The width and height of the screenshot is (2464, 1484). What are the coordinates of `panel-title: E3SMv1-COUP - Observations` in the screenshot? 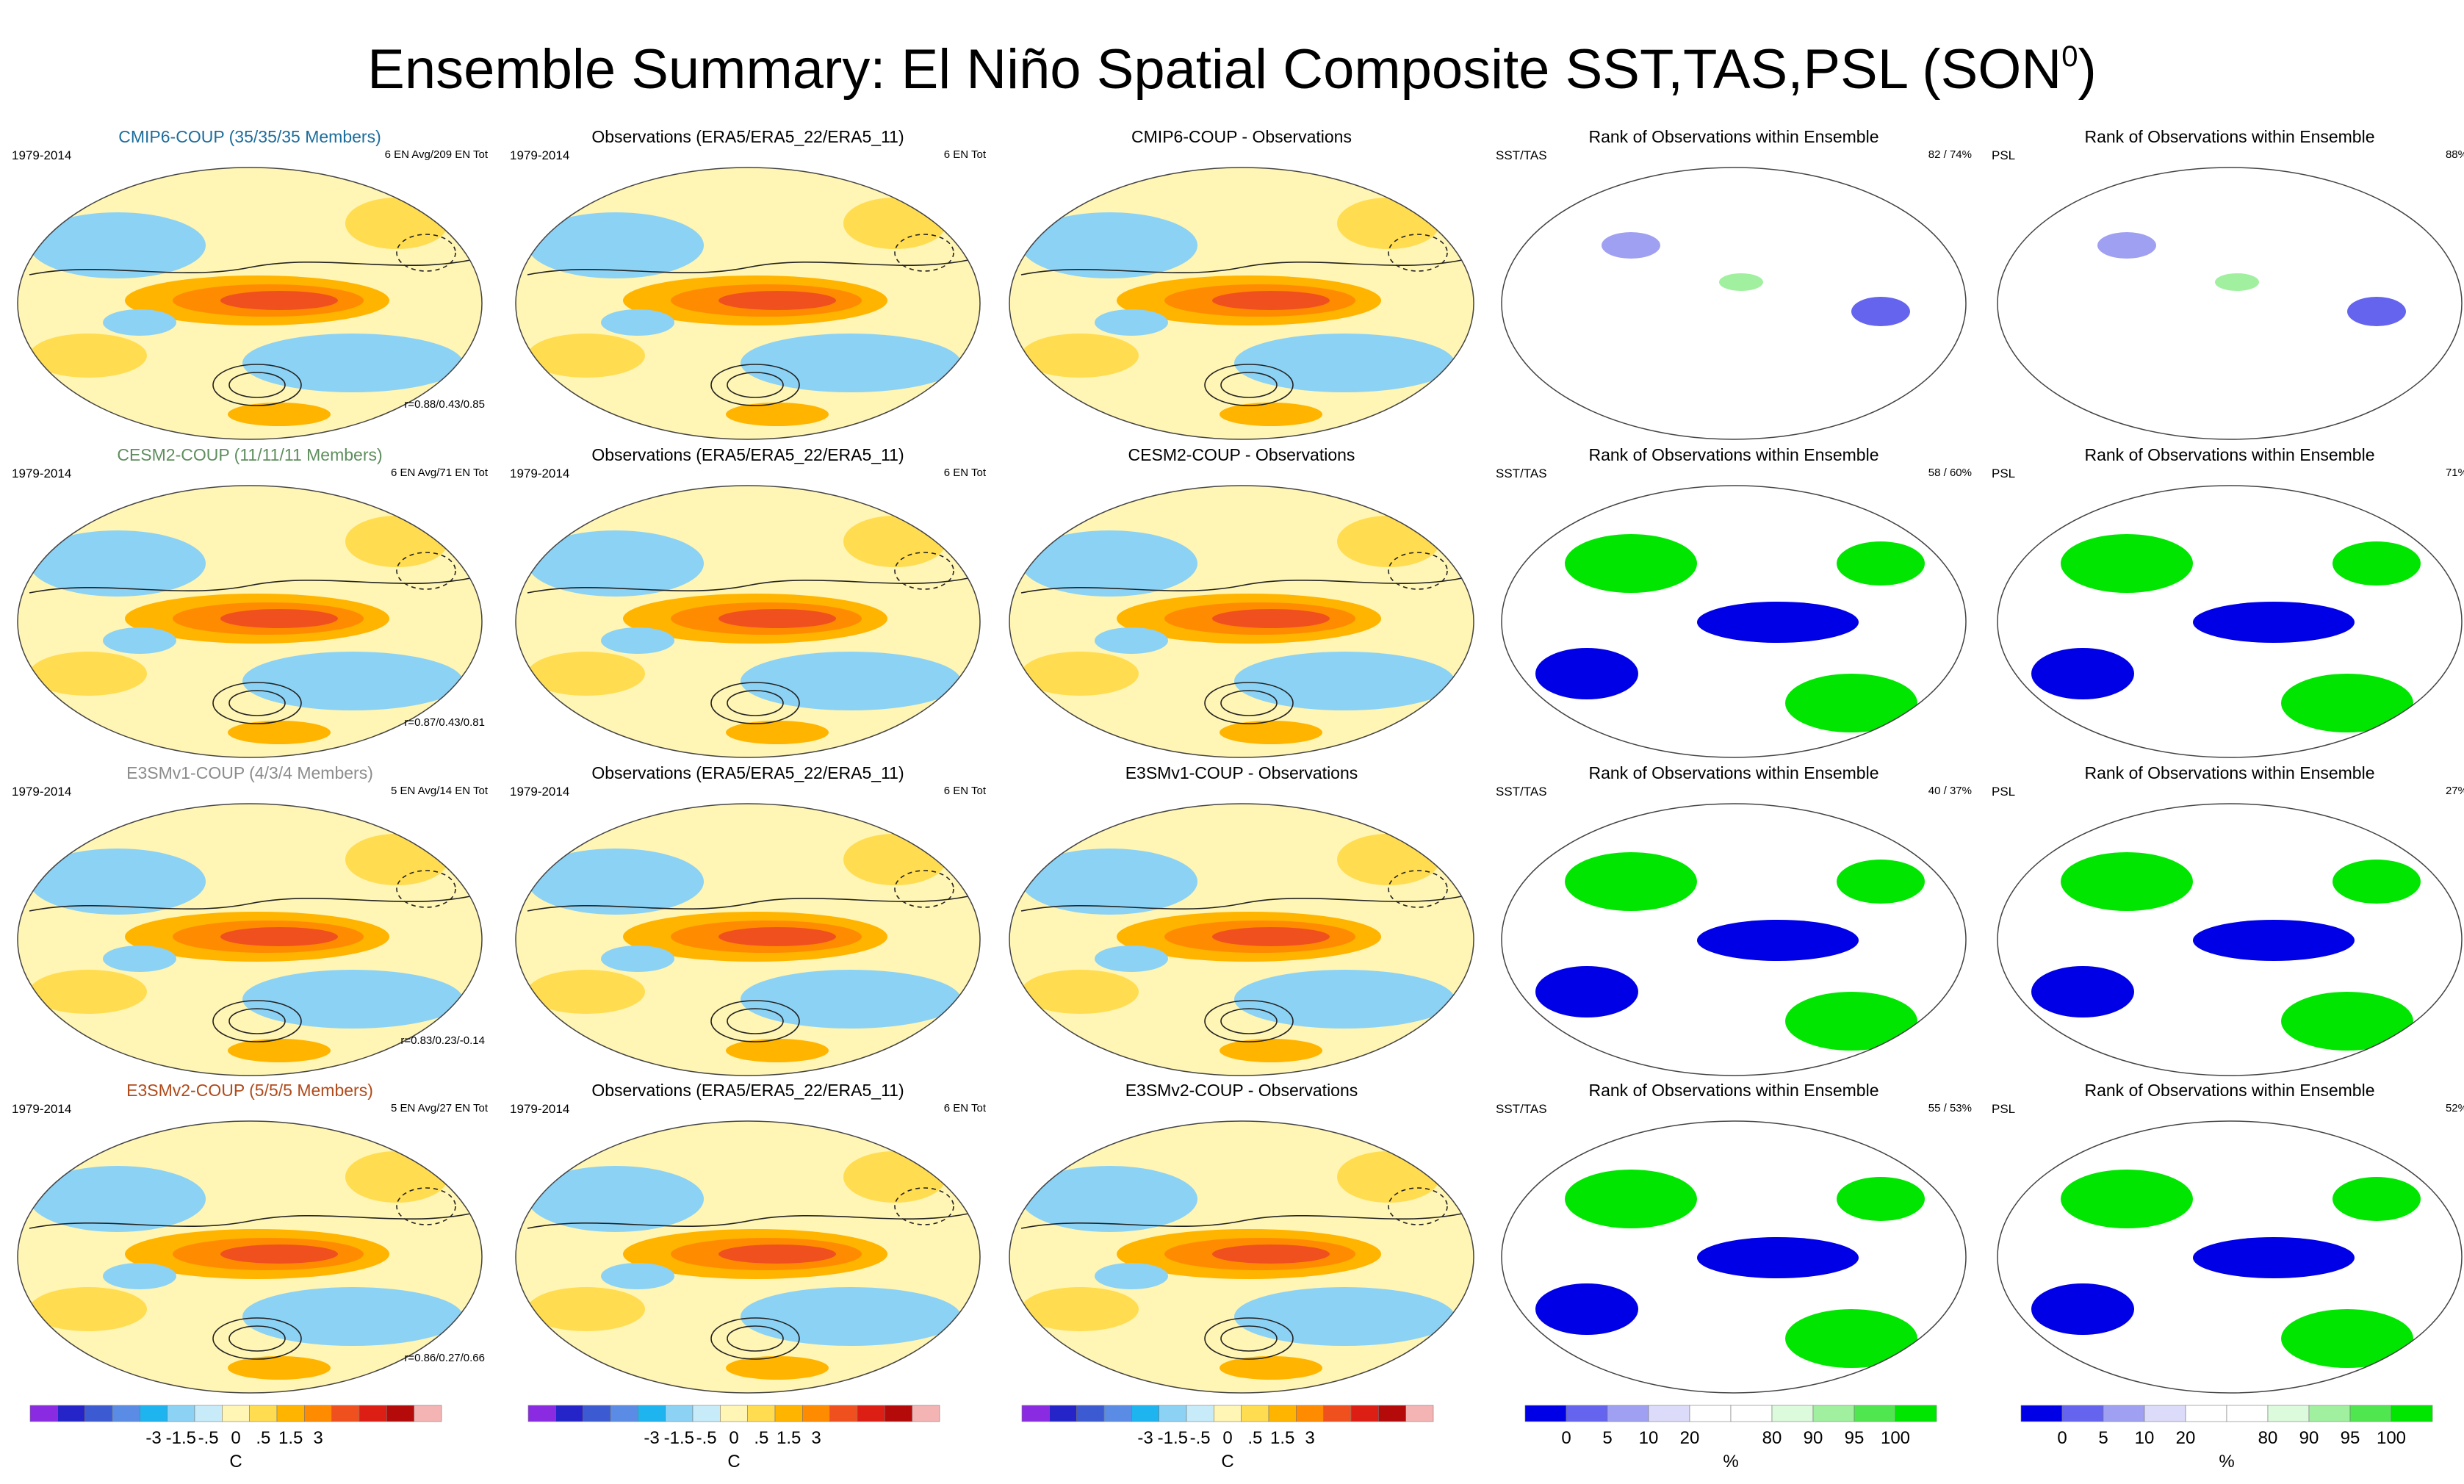 It's located at (1241, 773).